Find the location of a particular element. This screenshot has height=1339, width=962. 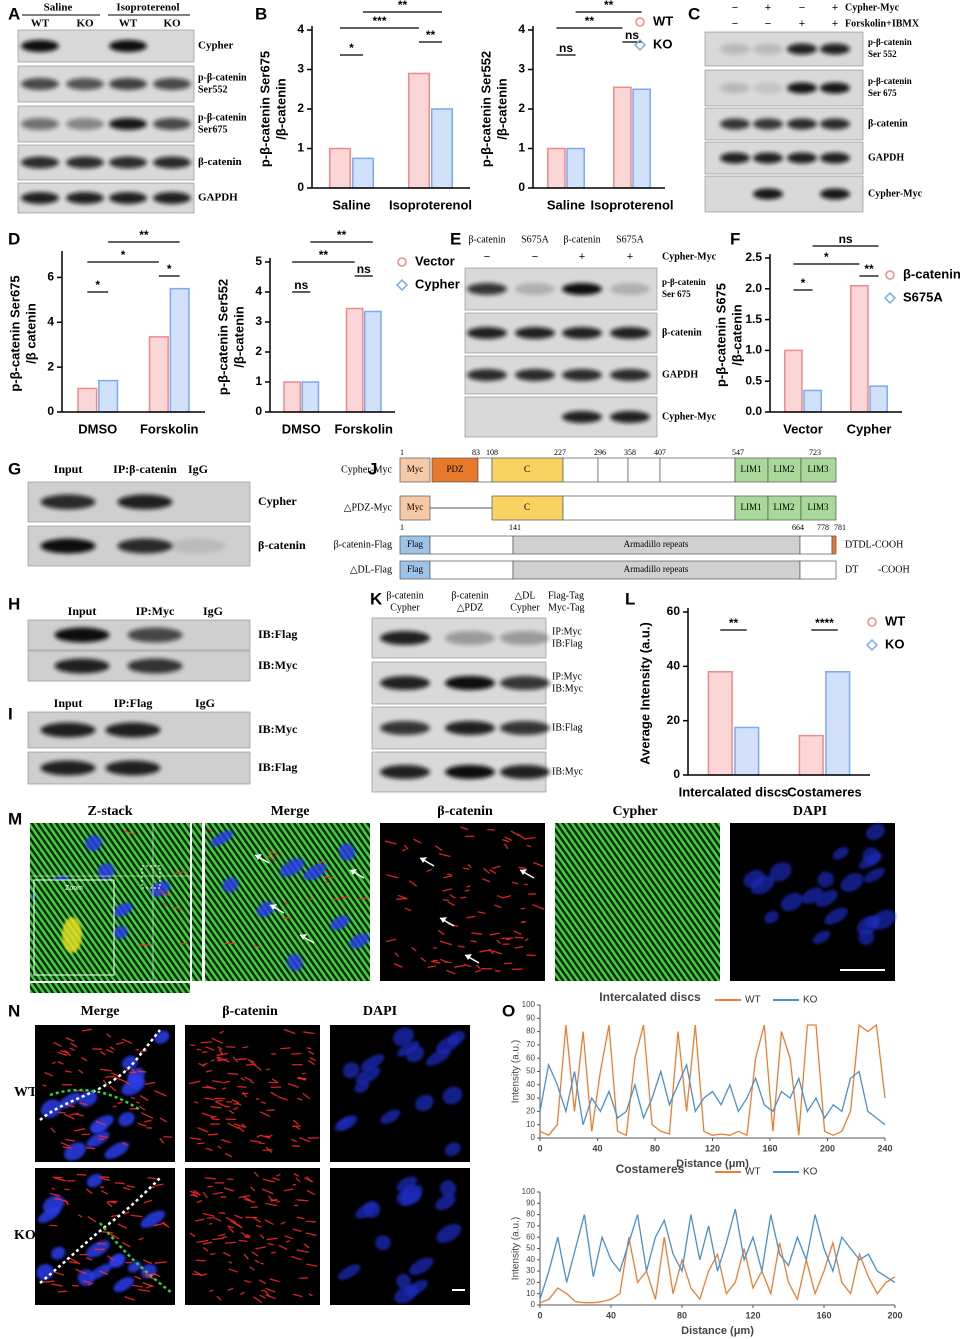

label: Cypher is located at coordinates (277, 501).